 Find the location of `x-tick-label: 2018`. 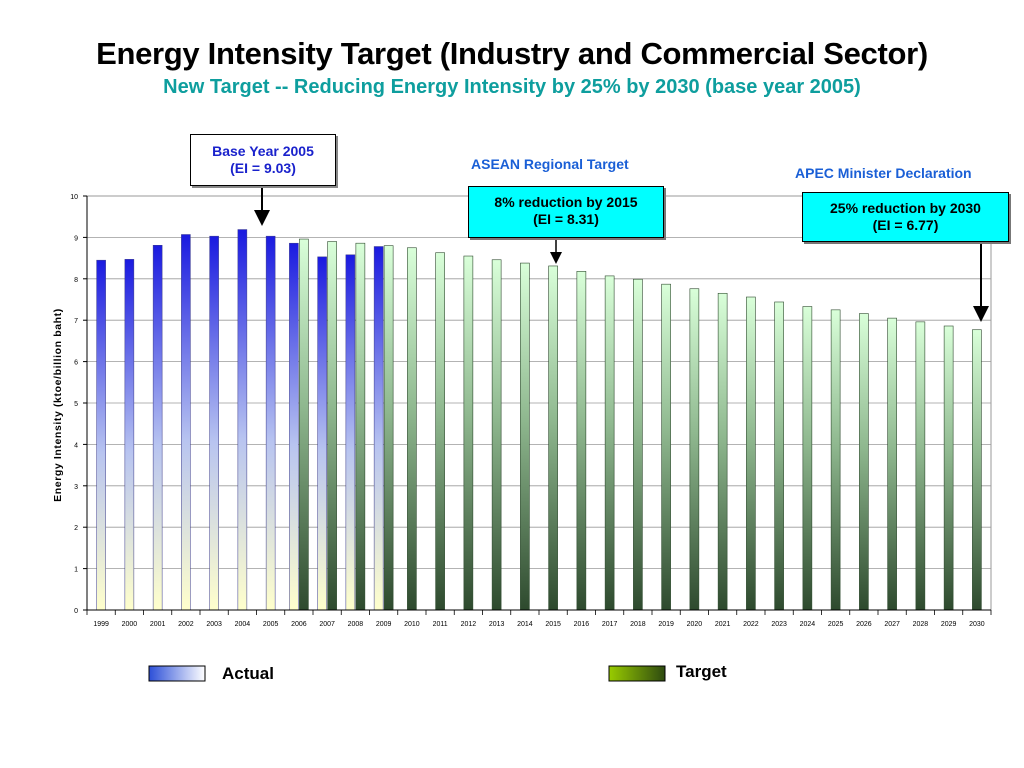

x-tick-label: 2018 is located at coordinates (638, 624).